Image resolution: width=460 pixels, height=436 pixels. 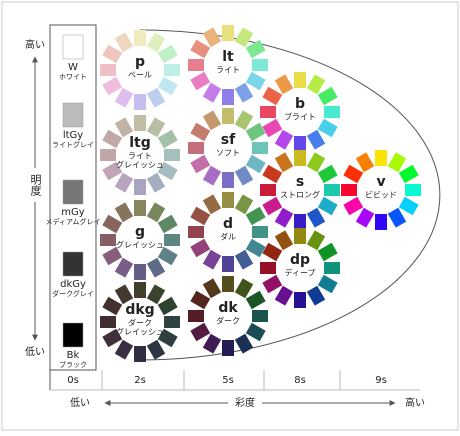 What do you see at coordinates (140, 62) in the screenshot?
I see `tone-code: p` at bounding box center [140, 62].